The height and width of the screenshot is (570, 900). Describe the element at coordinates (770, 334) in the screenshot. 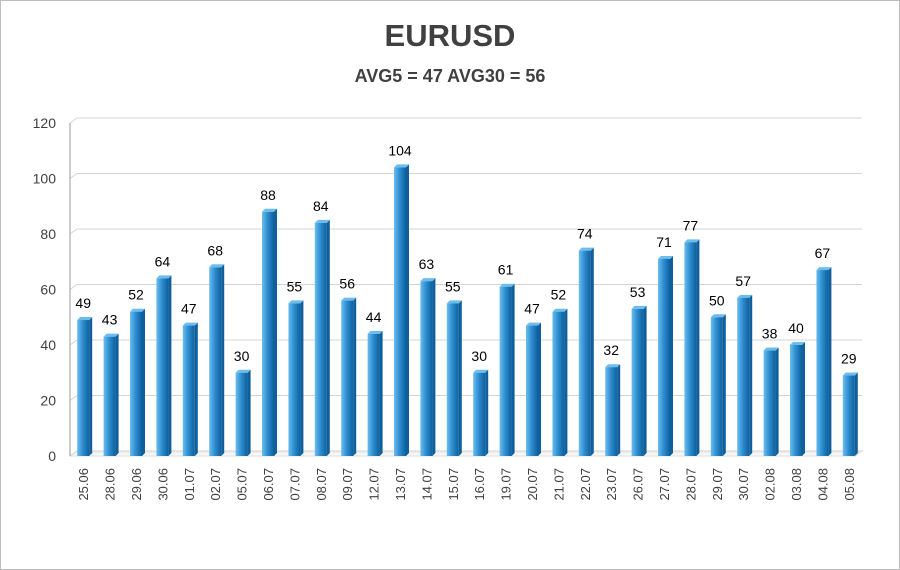

I see `data-label: 38` at that location.